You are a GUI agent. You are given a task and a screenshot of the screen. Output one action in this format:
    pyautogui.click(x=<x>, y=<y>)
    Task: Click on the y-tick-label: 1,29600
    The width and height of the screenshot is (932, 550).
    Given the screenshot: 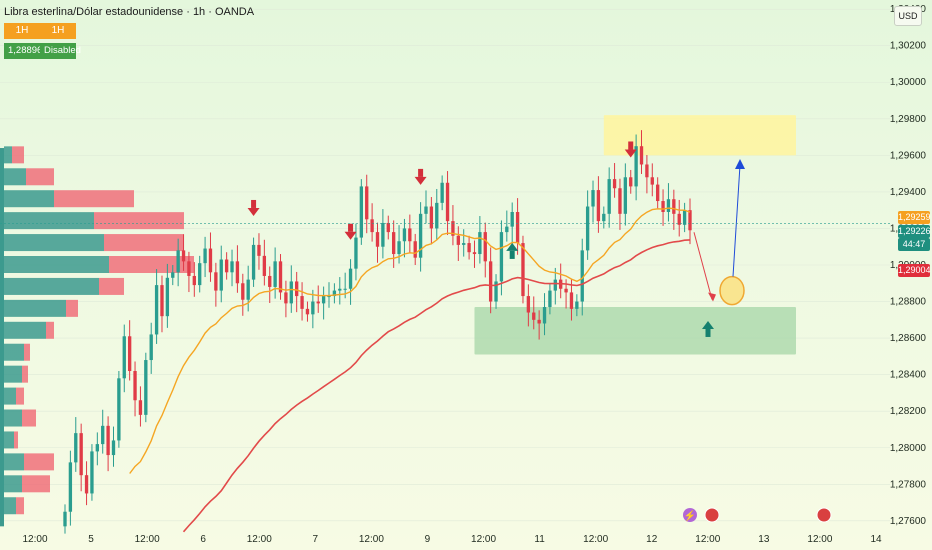 What is the action you would take?
    pyautogui.click(x=908, y=155)
    